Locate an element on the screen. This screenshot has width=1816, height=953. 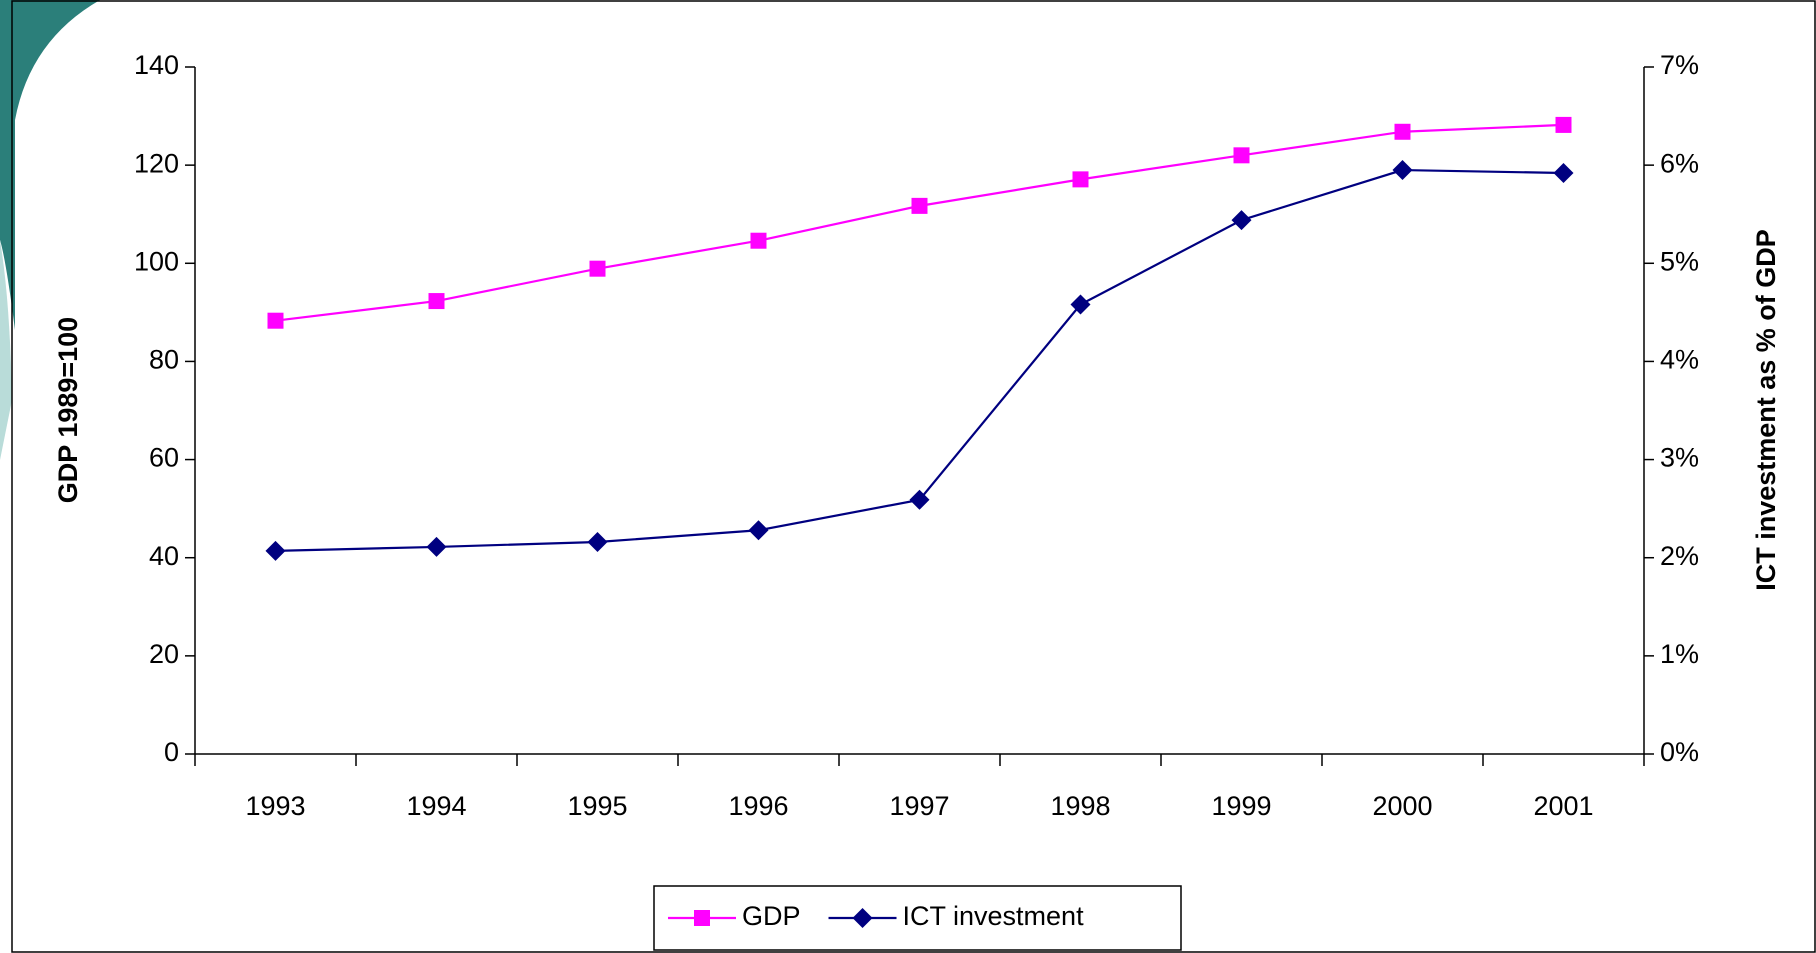
y2-axis-title: ICT investment as % of GDP is located at coordinates (1766, 410).